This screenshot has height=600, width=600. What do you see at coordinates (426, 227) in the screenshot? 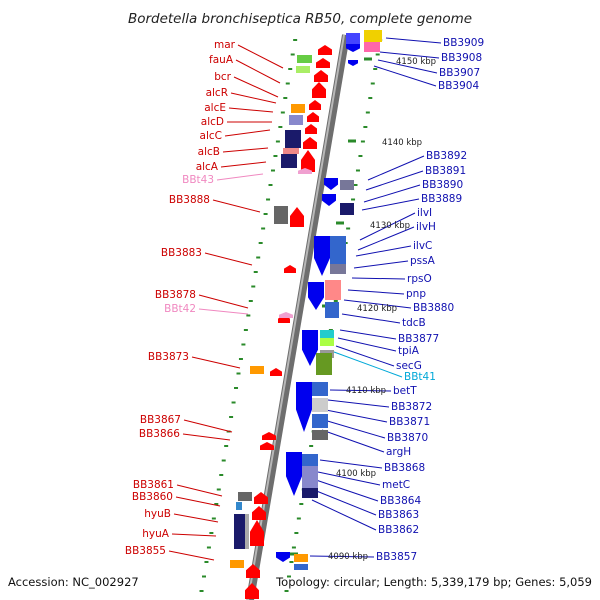
I see `gene-label-ilvh: ilvH` at bounding box center [426, 227].